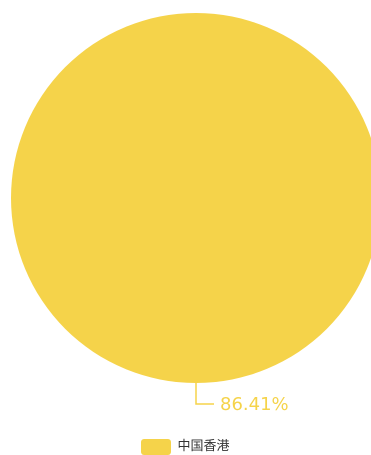 Image resolution: width=371 pixels, height=455 pixels. Describe the element at coordinates (204, 394) in the screenshot. I see `slice-leader-line` at that location.